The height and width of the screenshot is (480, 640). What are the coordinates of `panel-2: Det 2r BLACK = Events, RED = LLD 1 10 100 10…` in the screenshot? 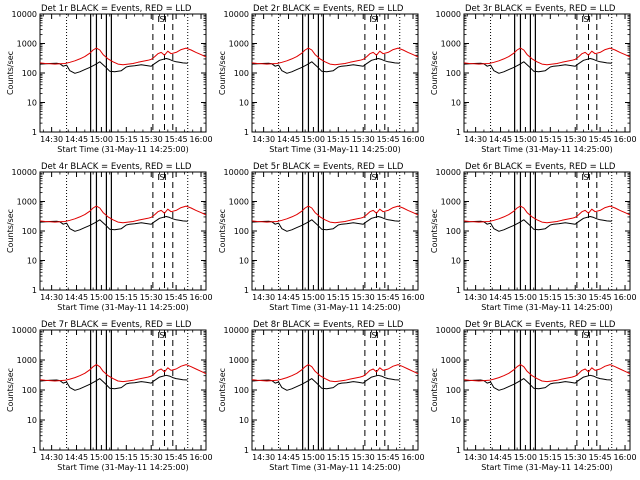 It's located at (321, 79).